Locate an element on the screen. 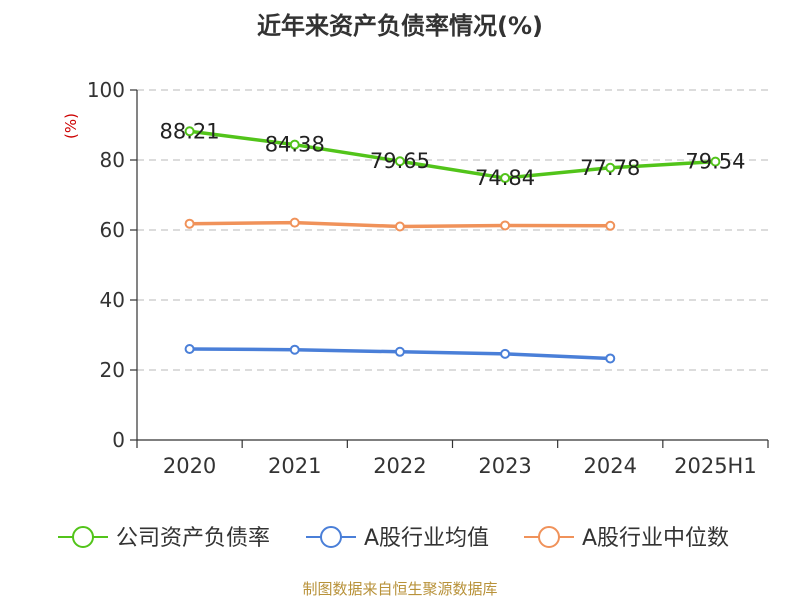 The height and width of the screenshot is (600, 800). data-label: 79.65 is located at coordinates (400, 161).